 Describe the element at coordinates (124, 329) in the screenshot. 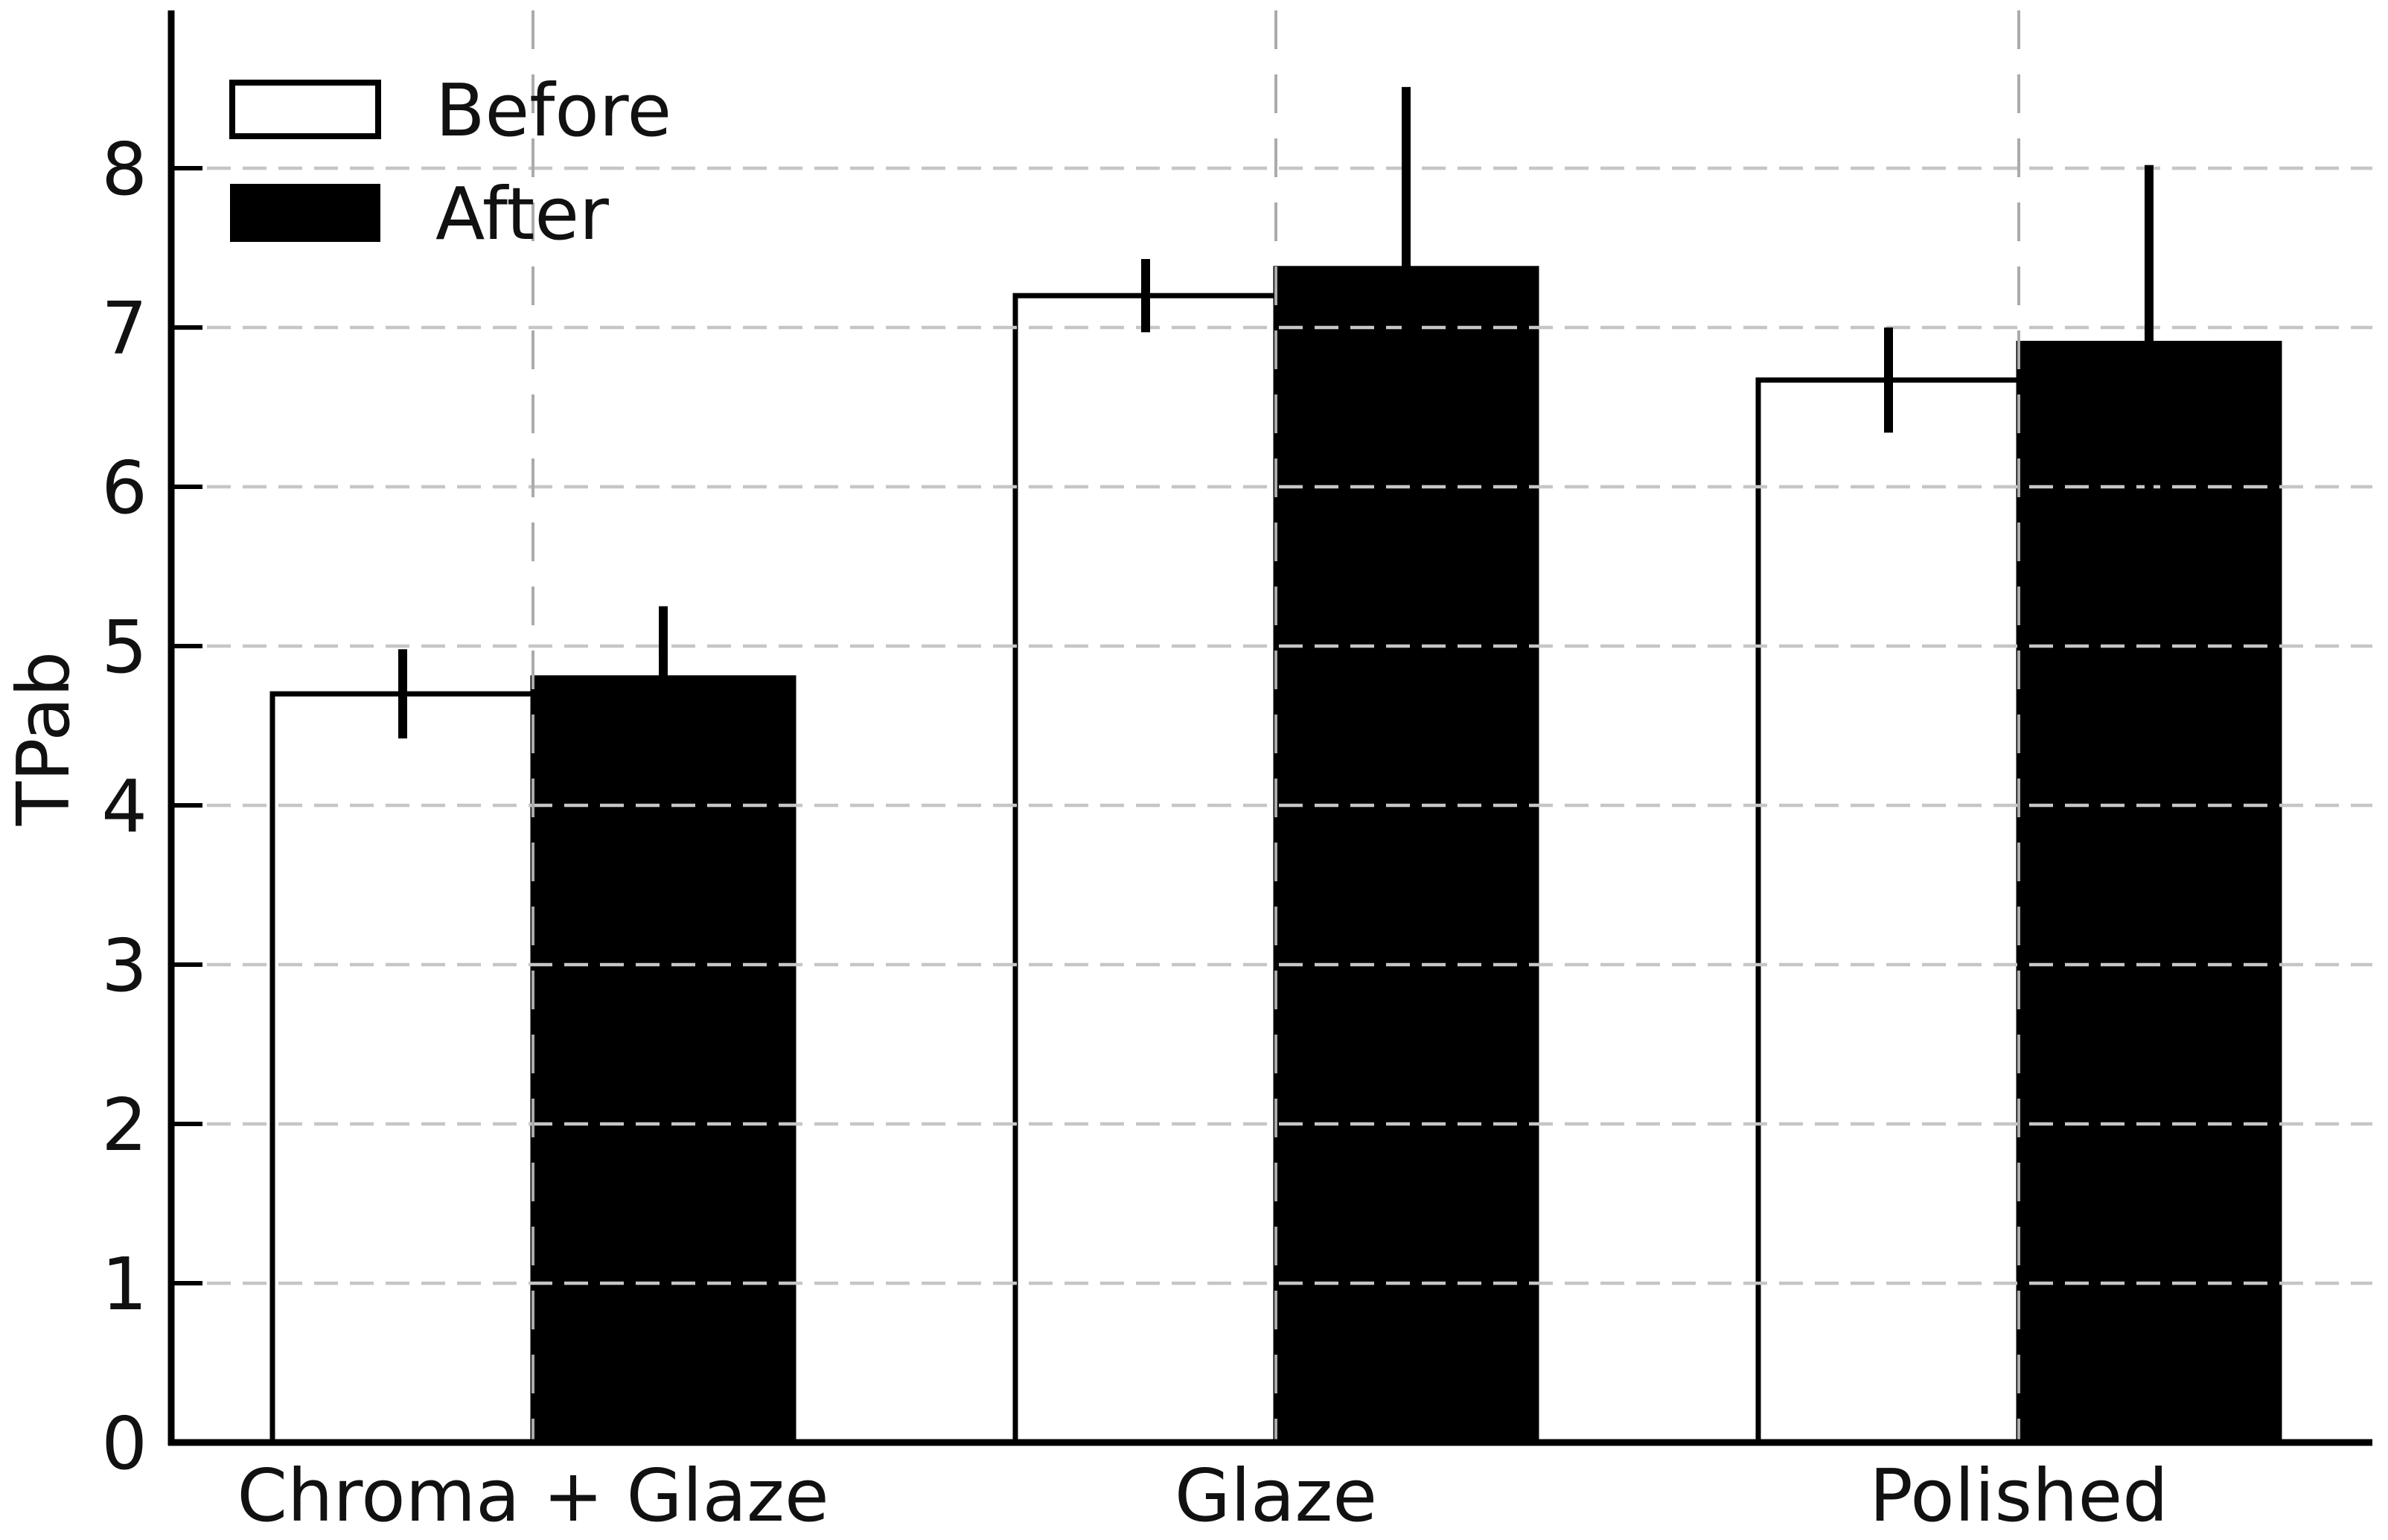

I see `y-tick-label-7: 7` at that location.